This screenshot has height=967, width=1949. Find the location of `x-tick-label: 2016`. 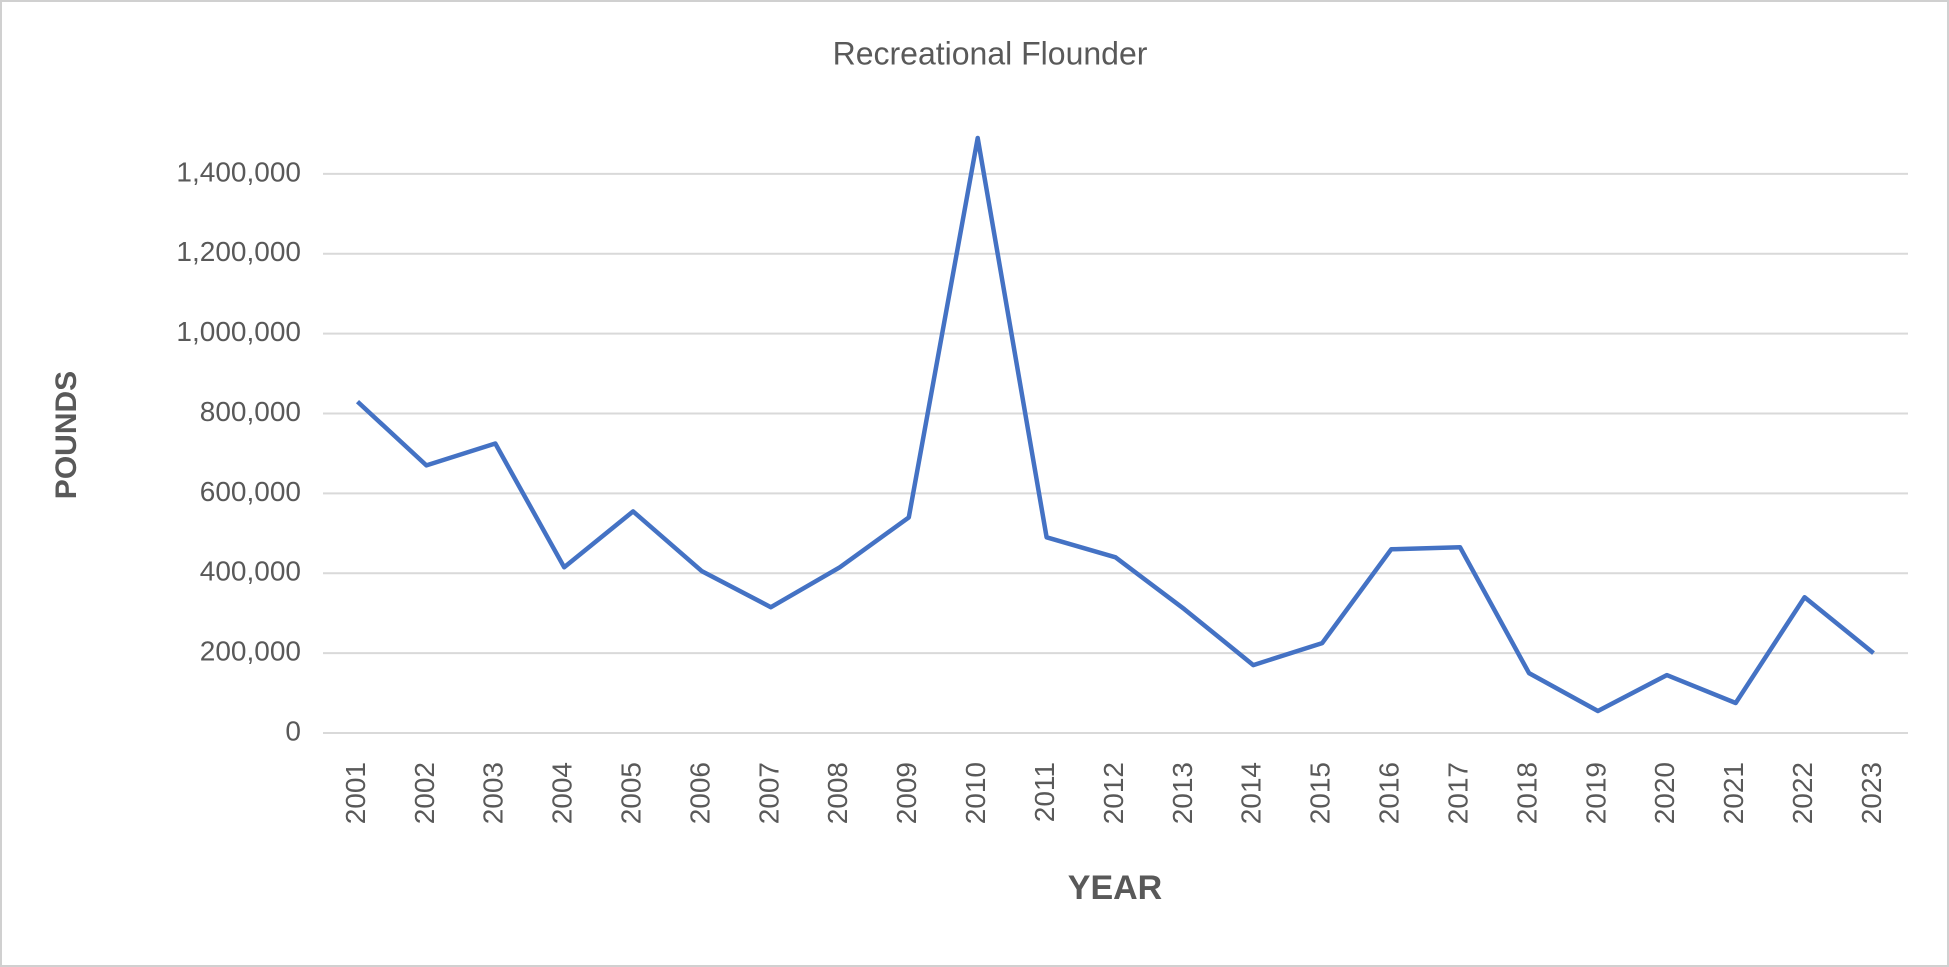

x-tick-label: 2016 is located at coordinates (1389, 793).